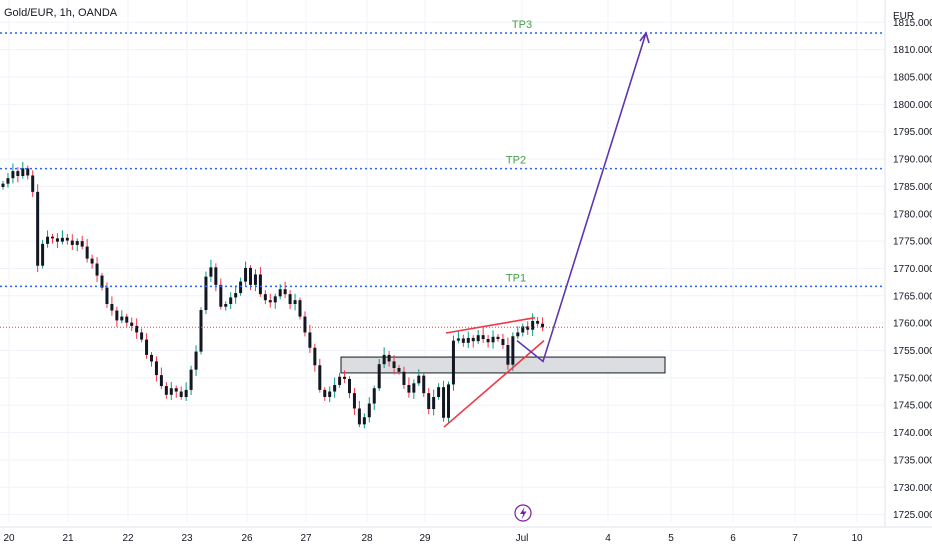 Image resolution: width=932 pixels, height=550 pixels. What do you see at coordinates (494, 384) in the screenshot?
I see `wedge-lower-line` at bounding box center [494, 384].